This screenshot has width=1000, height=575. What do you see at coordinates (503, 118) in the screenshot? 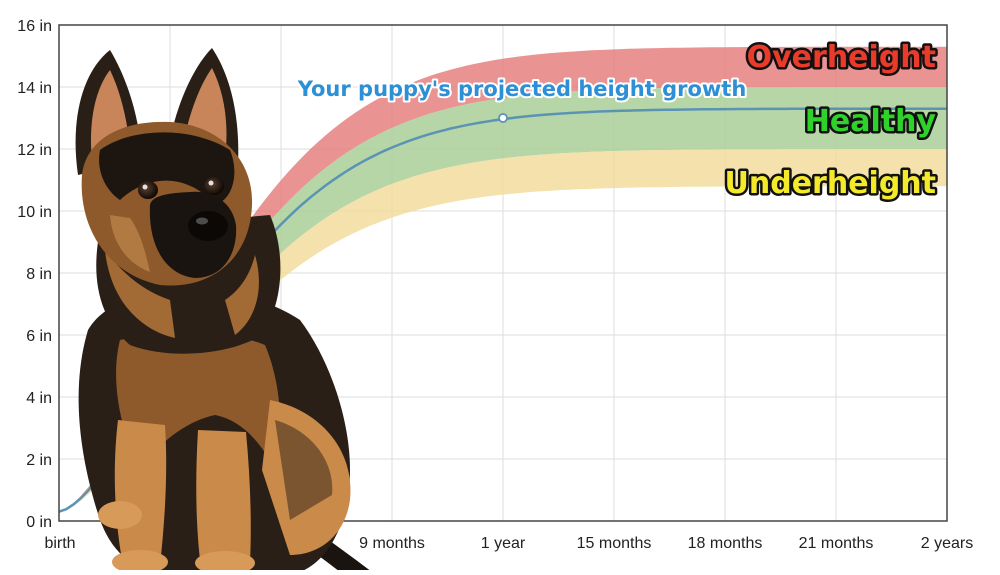
I see `series-marker-point` at bounding box center [503, 118].